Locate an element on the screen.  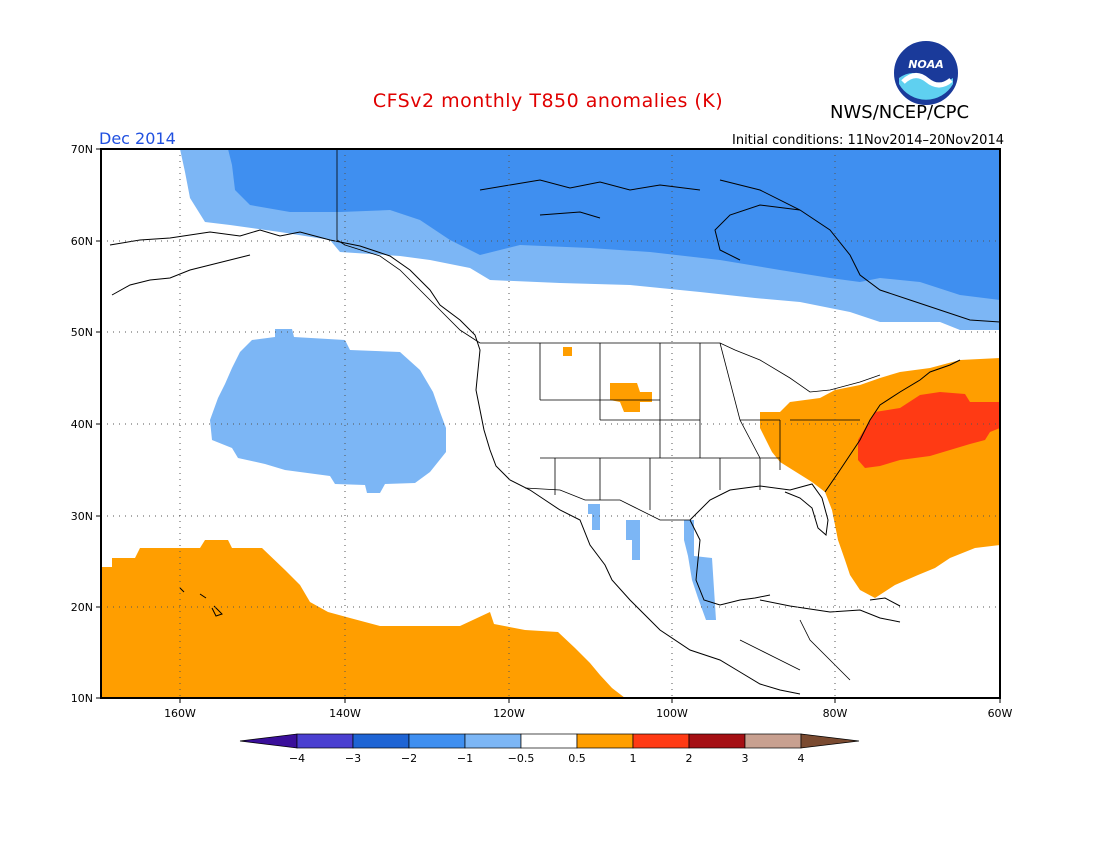
lon-label-120w: 120W is located at coordinates (509, 713).